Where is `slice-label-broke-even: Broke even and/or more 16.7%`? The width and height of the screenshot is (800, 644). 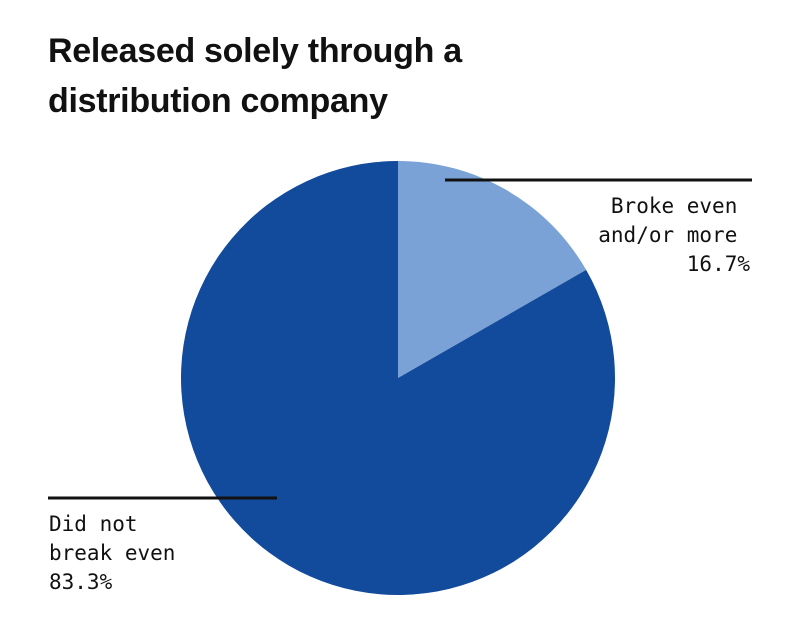
slice-label-broke-even: Broke even and/or more 16.7% is located at coordinates (674, 235).